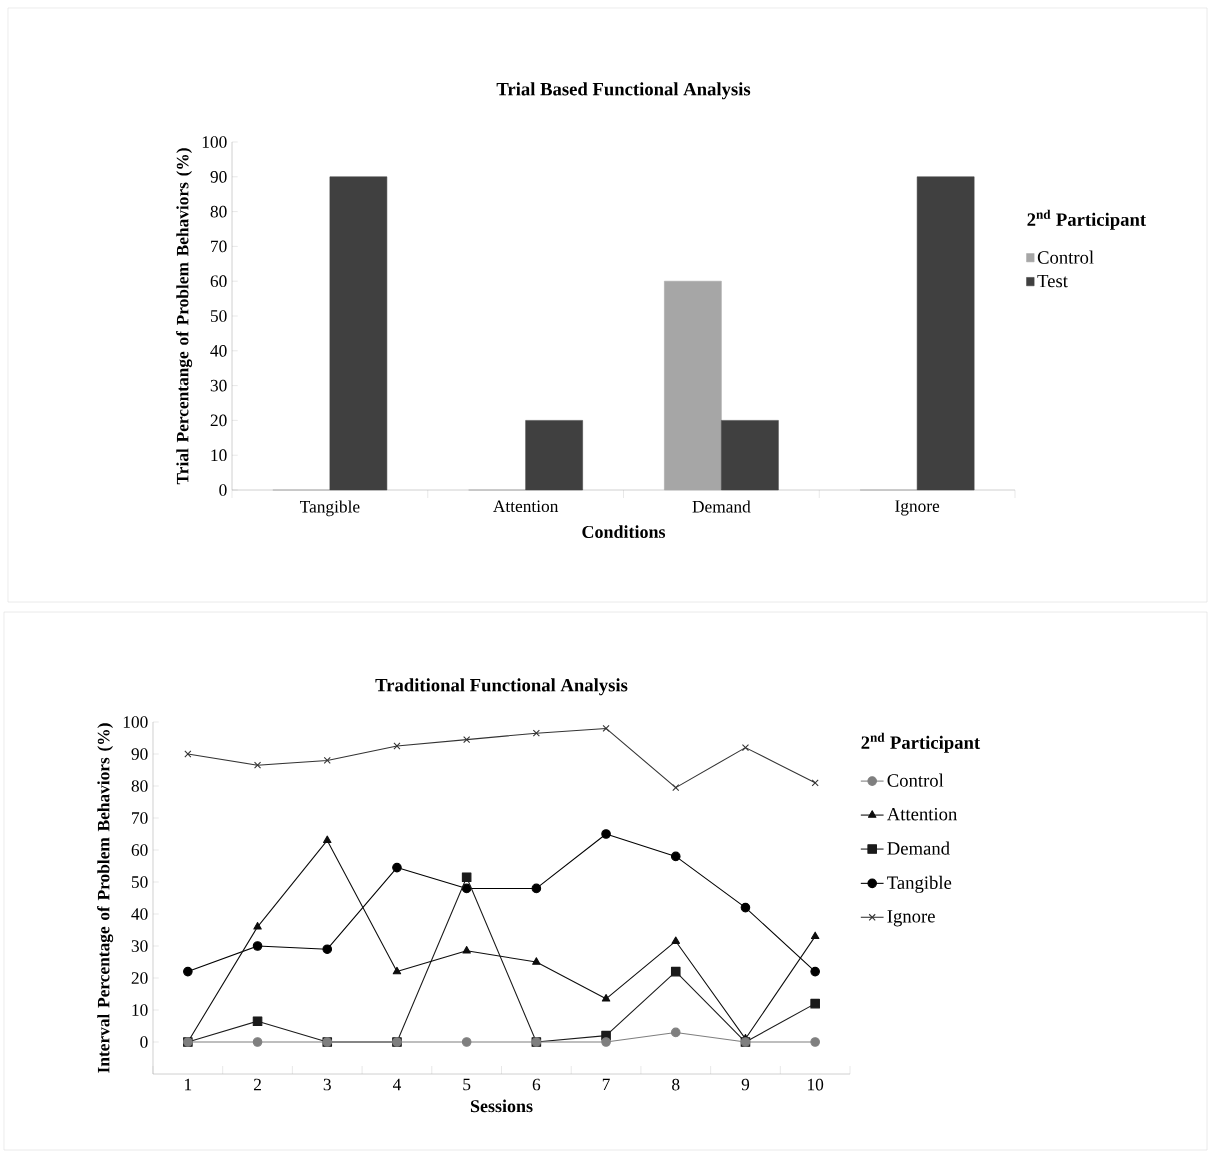 The height and width of the screenshot is (1152, 1209). What do you see at coordinates (623, 91) in the screenshot?
I see `chart-title: Trial Based Functional Analysis` at bounding box center [623, 91].